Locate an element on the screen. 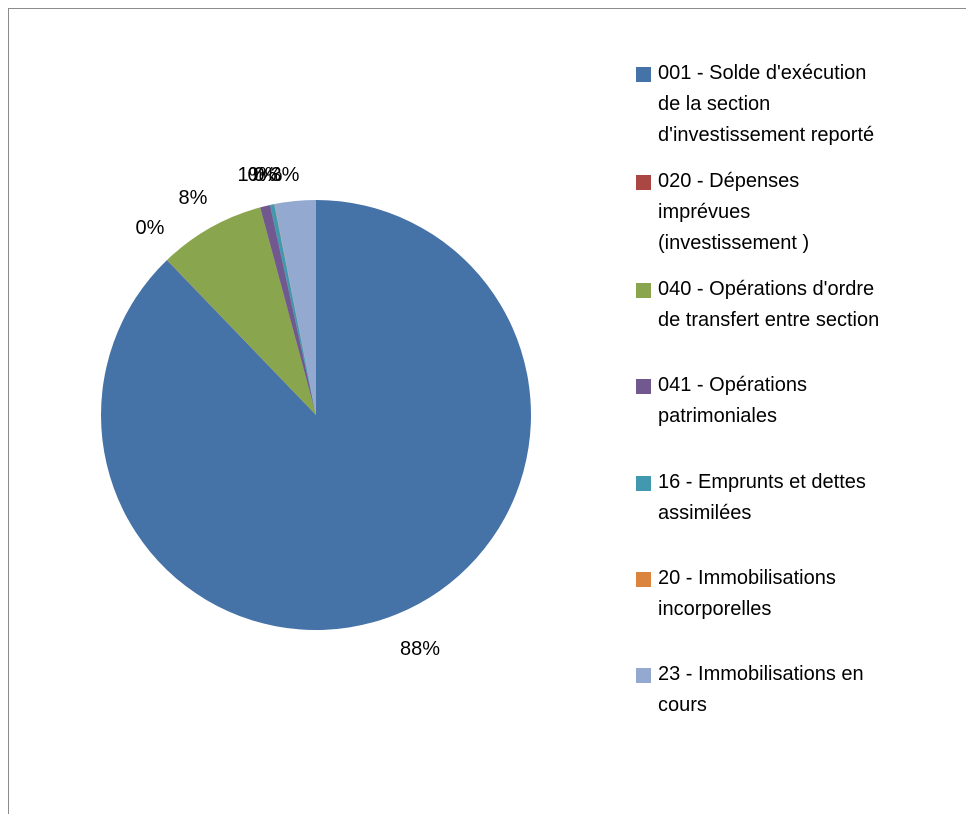 The height and width of the screenshot is (817, 969). legend-item: 20 - Immobilisations incorporelles is located at coordinates (736, 596).